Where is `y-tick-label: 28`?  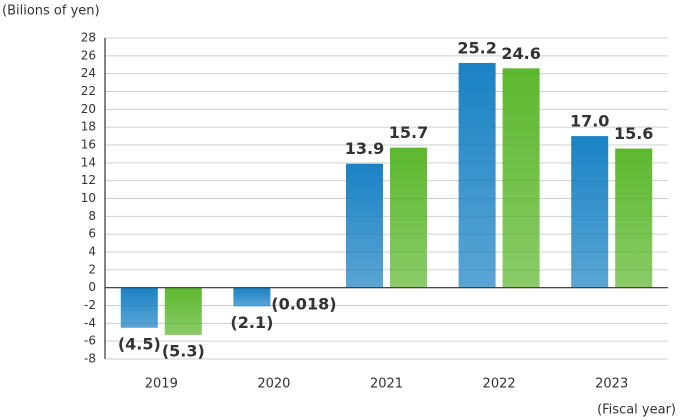
y-tick-label: 28 is located at coordinates (88, 38).